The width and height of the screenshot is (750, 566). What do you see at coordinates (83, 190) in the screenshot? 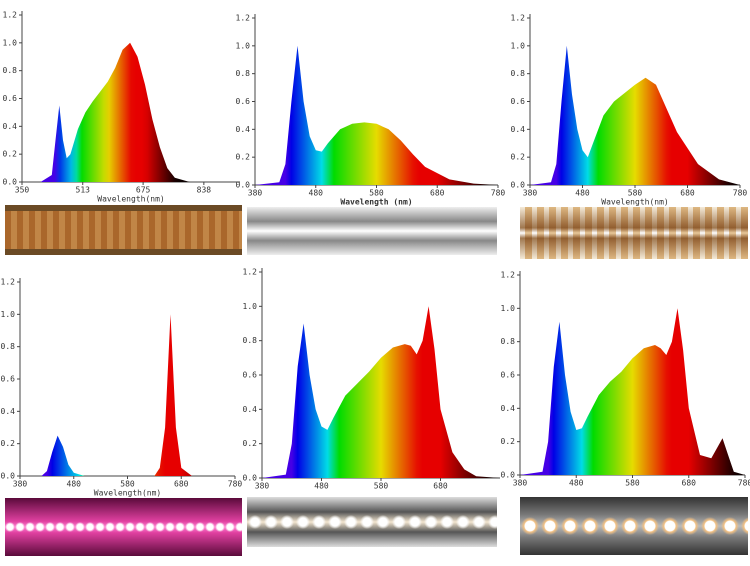
I see `x-tick-label: 513` at bounding box center [83, 190].